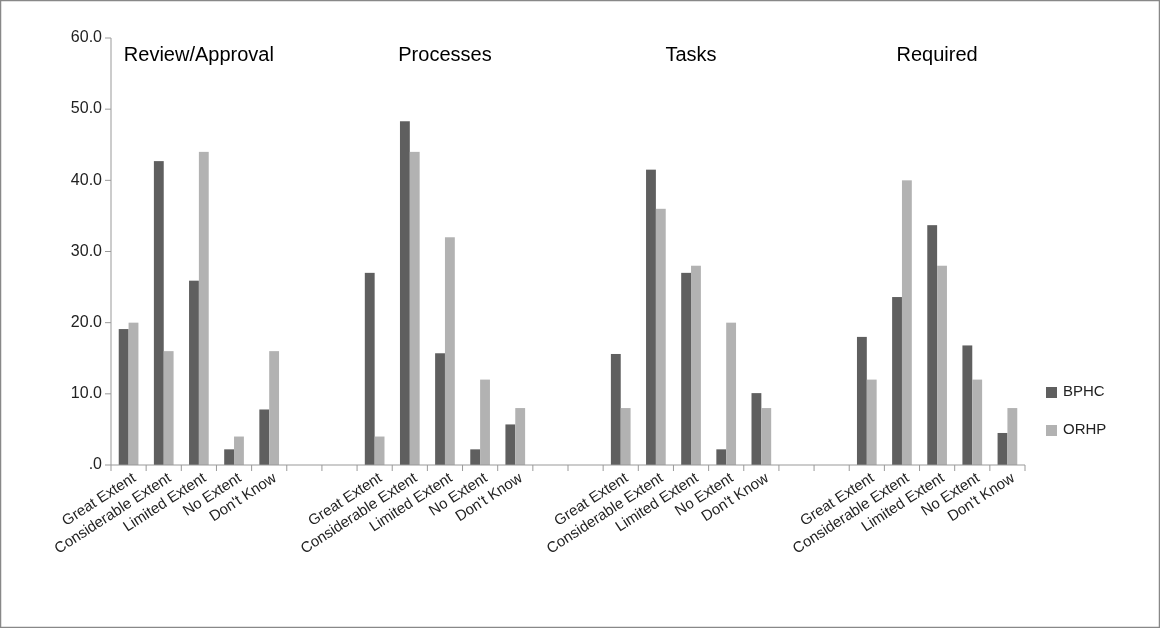  Describe the element at coordinates (1084, 390) in the screenshot. I see `legend-label: BPHC` at that location.